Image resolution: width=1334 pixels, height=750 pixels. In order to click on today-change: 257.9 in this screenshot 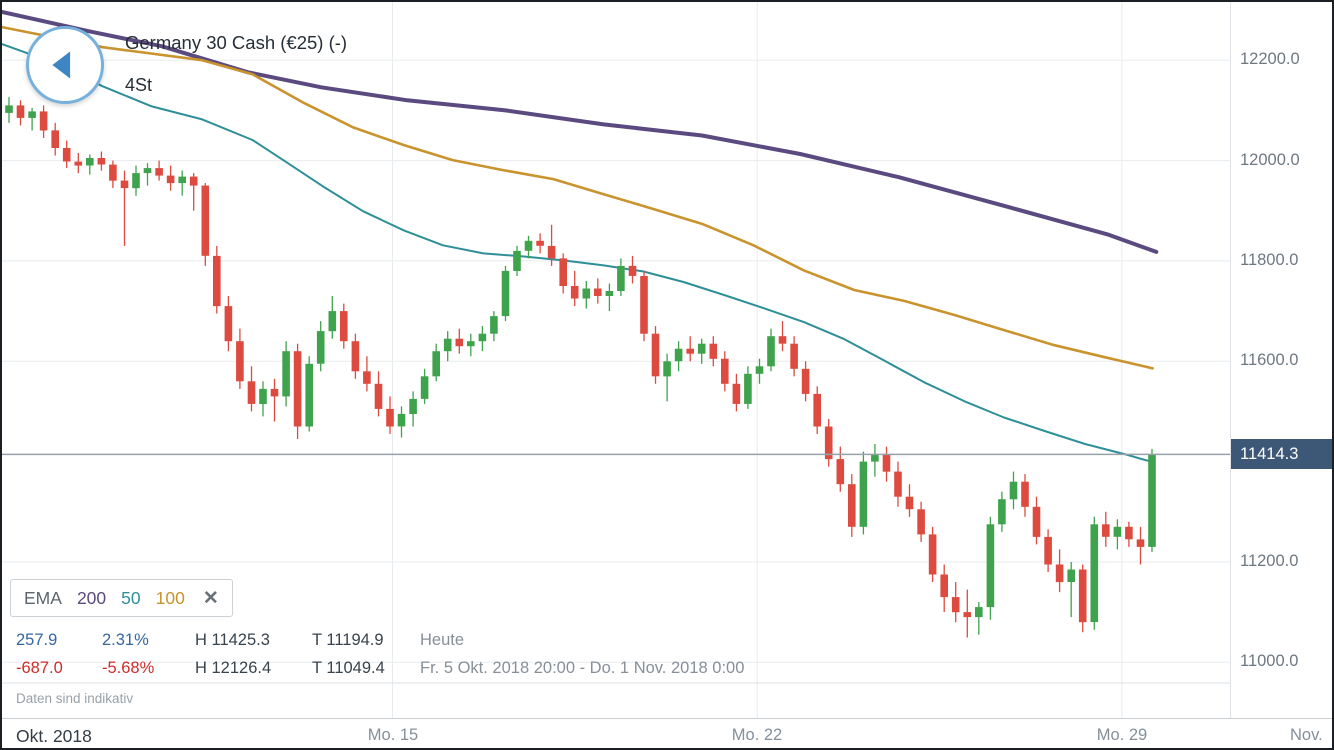, I will do `click(37, 639)`.